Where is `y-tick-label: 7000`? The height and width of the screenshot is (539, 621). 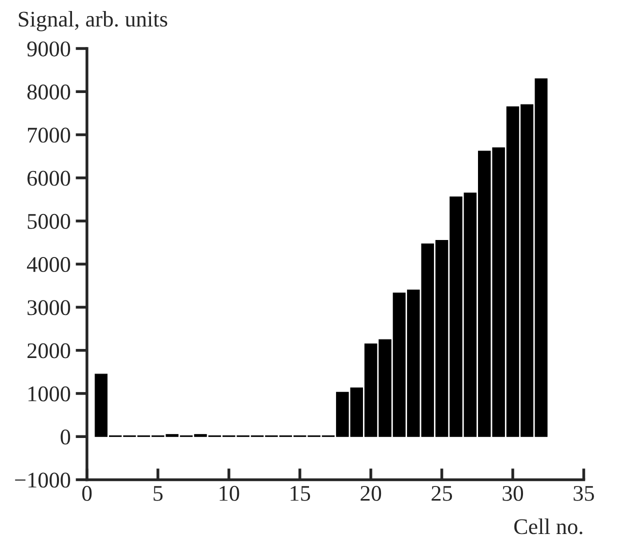 y-tick-label: 7000 is located at coordinates (49, 135).